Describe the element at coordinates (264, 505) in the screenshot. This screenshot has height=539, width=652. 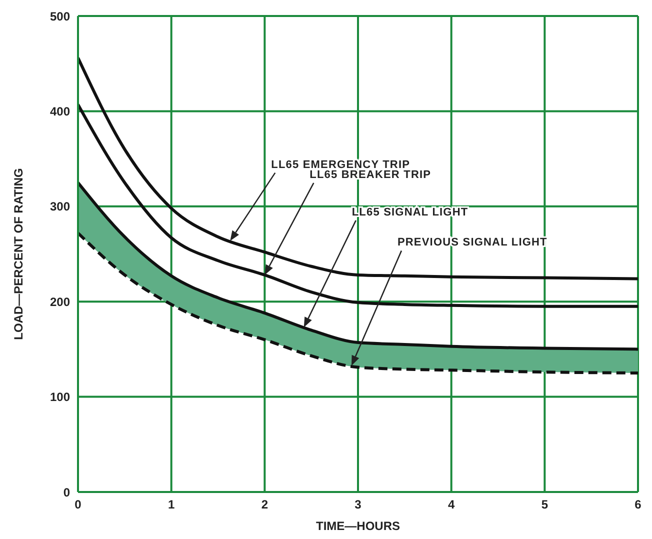
I see `x-tick-label: 2` at that location.